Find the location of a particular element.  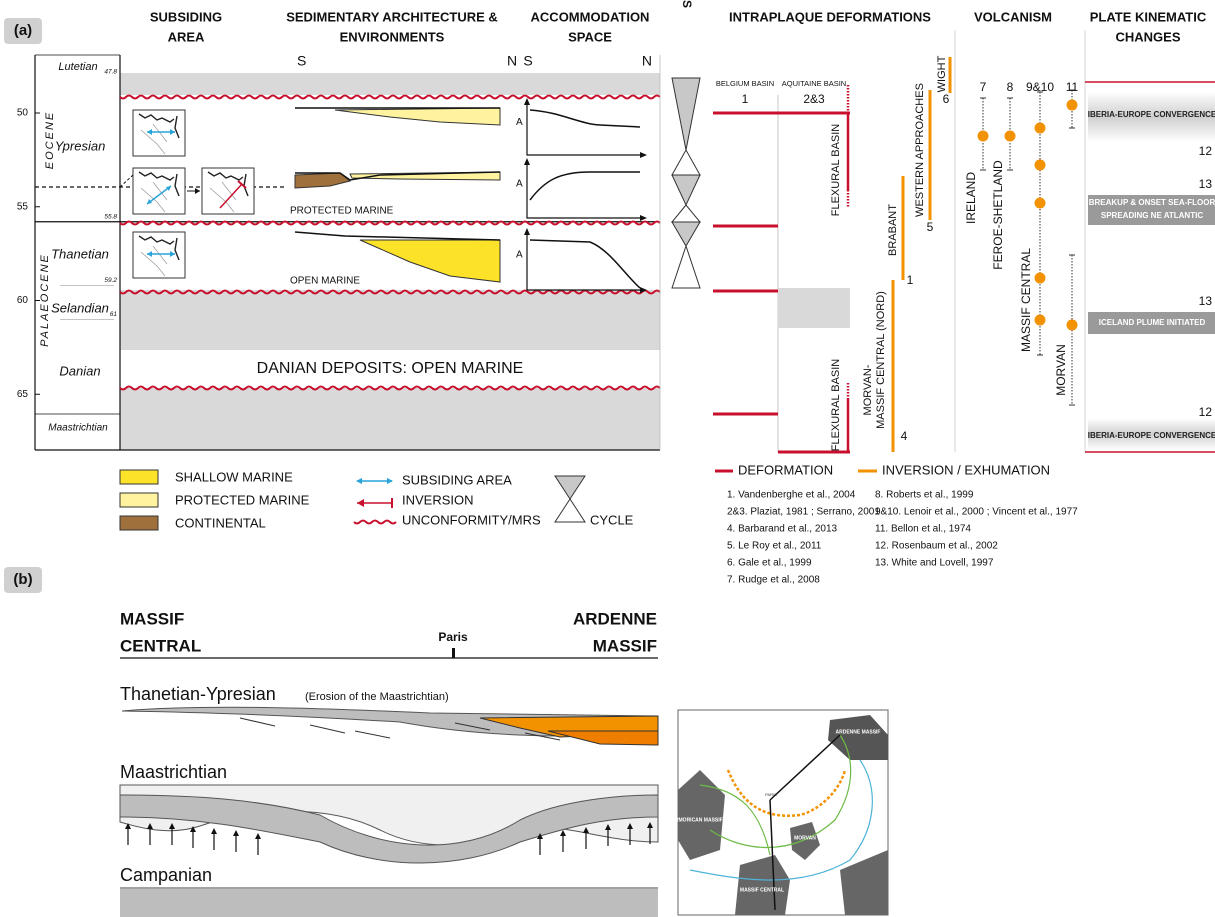

volcanism-number: 11 is located at coordinates (1072, 87).